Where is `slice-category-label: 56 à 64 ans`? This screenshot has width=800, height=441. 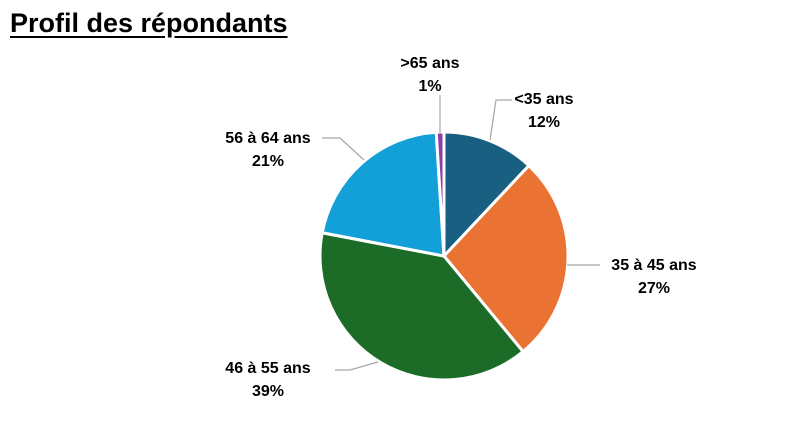 slice-category-label: 56 à 64 ans is located at coordinates (268, 138).